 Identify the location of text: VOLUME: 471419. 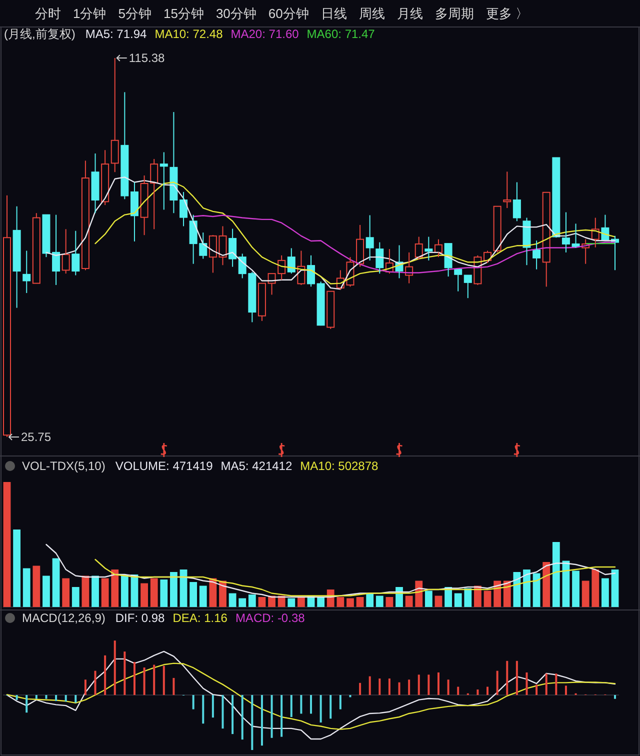
(164, 466).